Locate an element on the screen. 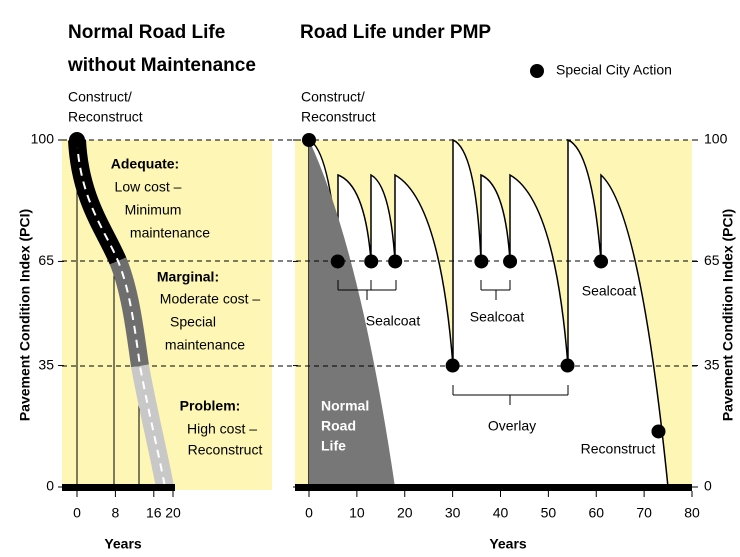 The height and width of the screenshot is (557, 740). zone-text: Special is located at coordinates (193, 322).